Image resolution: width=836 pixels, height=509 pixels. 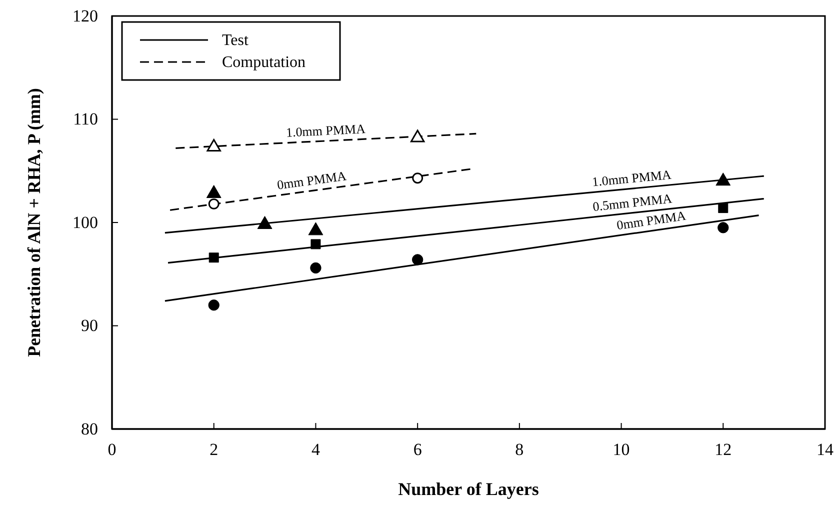 What do you see at coordinates (34, 222) in the screenshot?
I see `y-axis-title: Penetration of AlN + RHA, P (mm)` at bounding box center [34, 222].